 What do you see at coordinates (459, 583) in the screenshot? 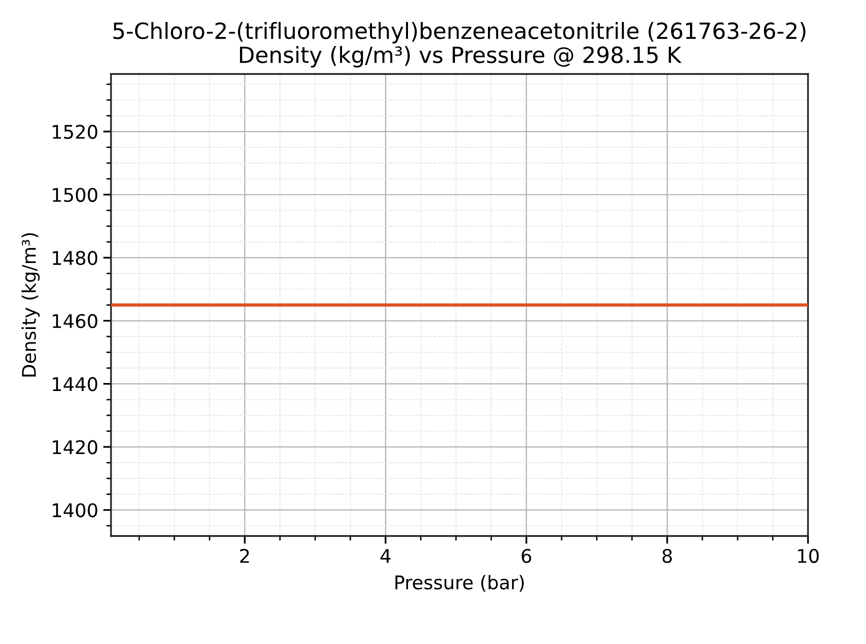
I see `x-axis-title: Pressure (bar)` at bounding box center [459, 583].